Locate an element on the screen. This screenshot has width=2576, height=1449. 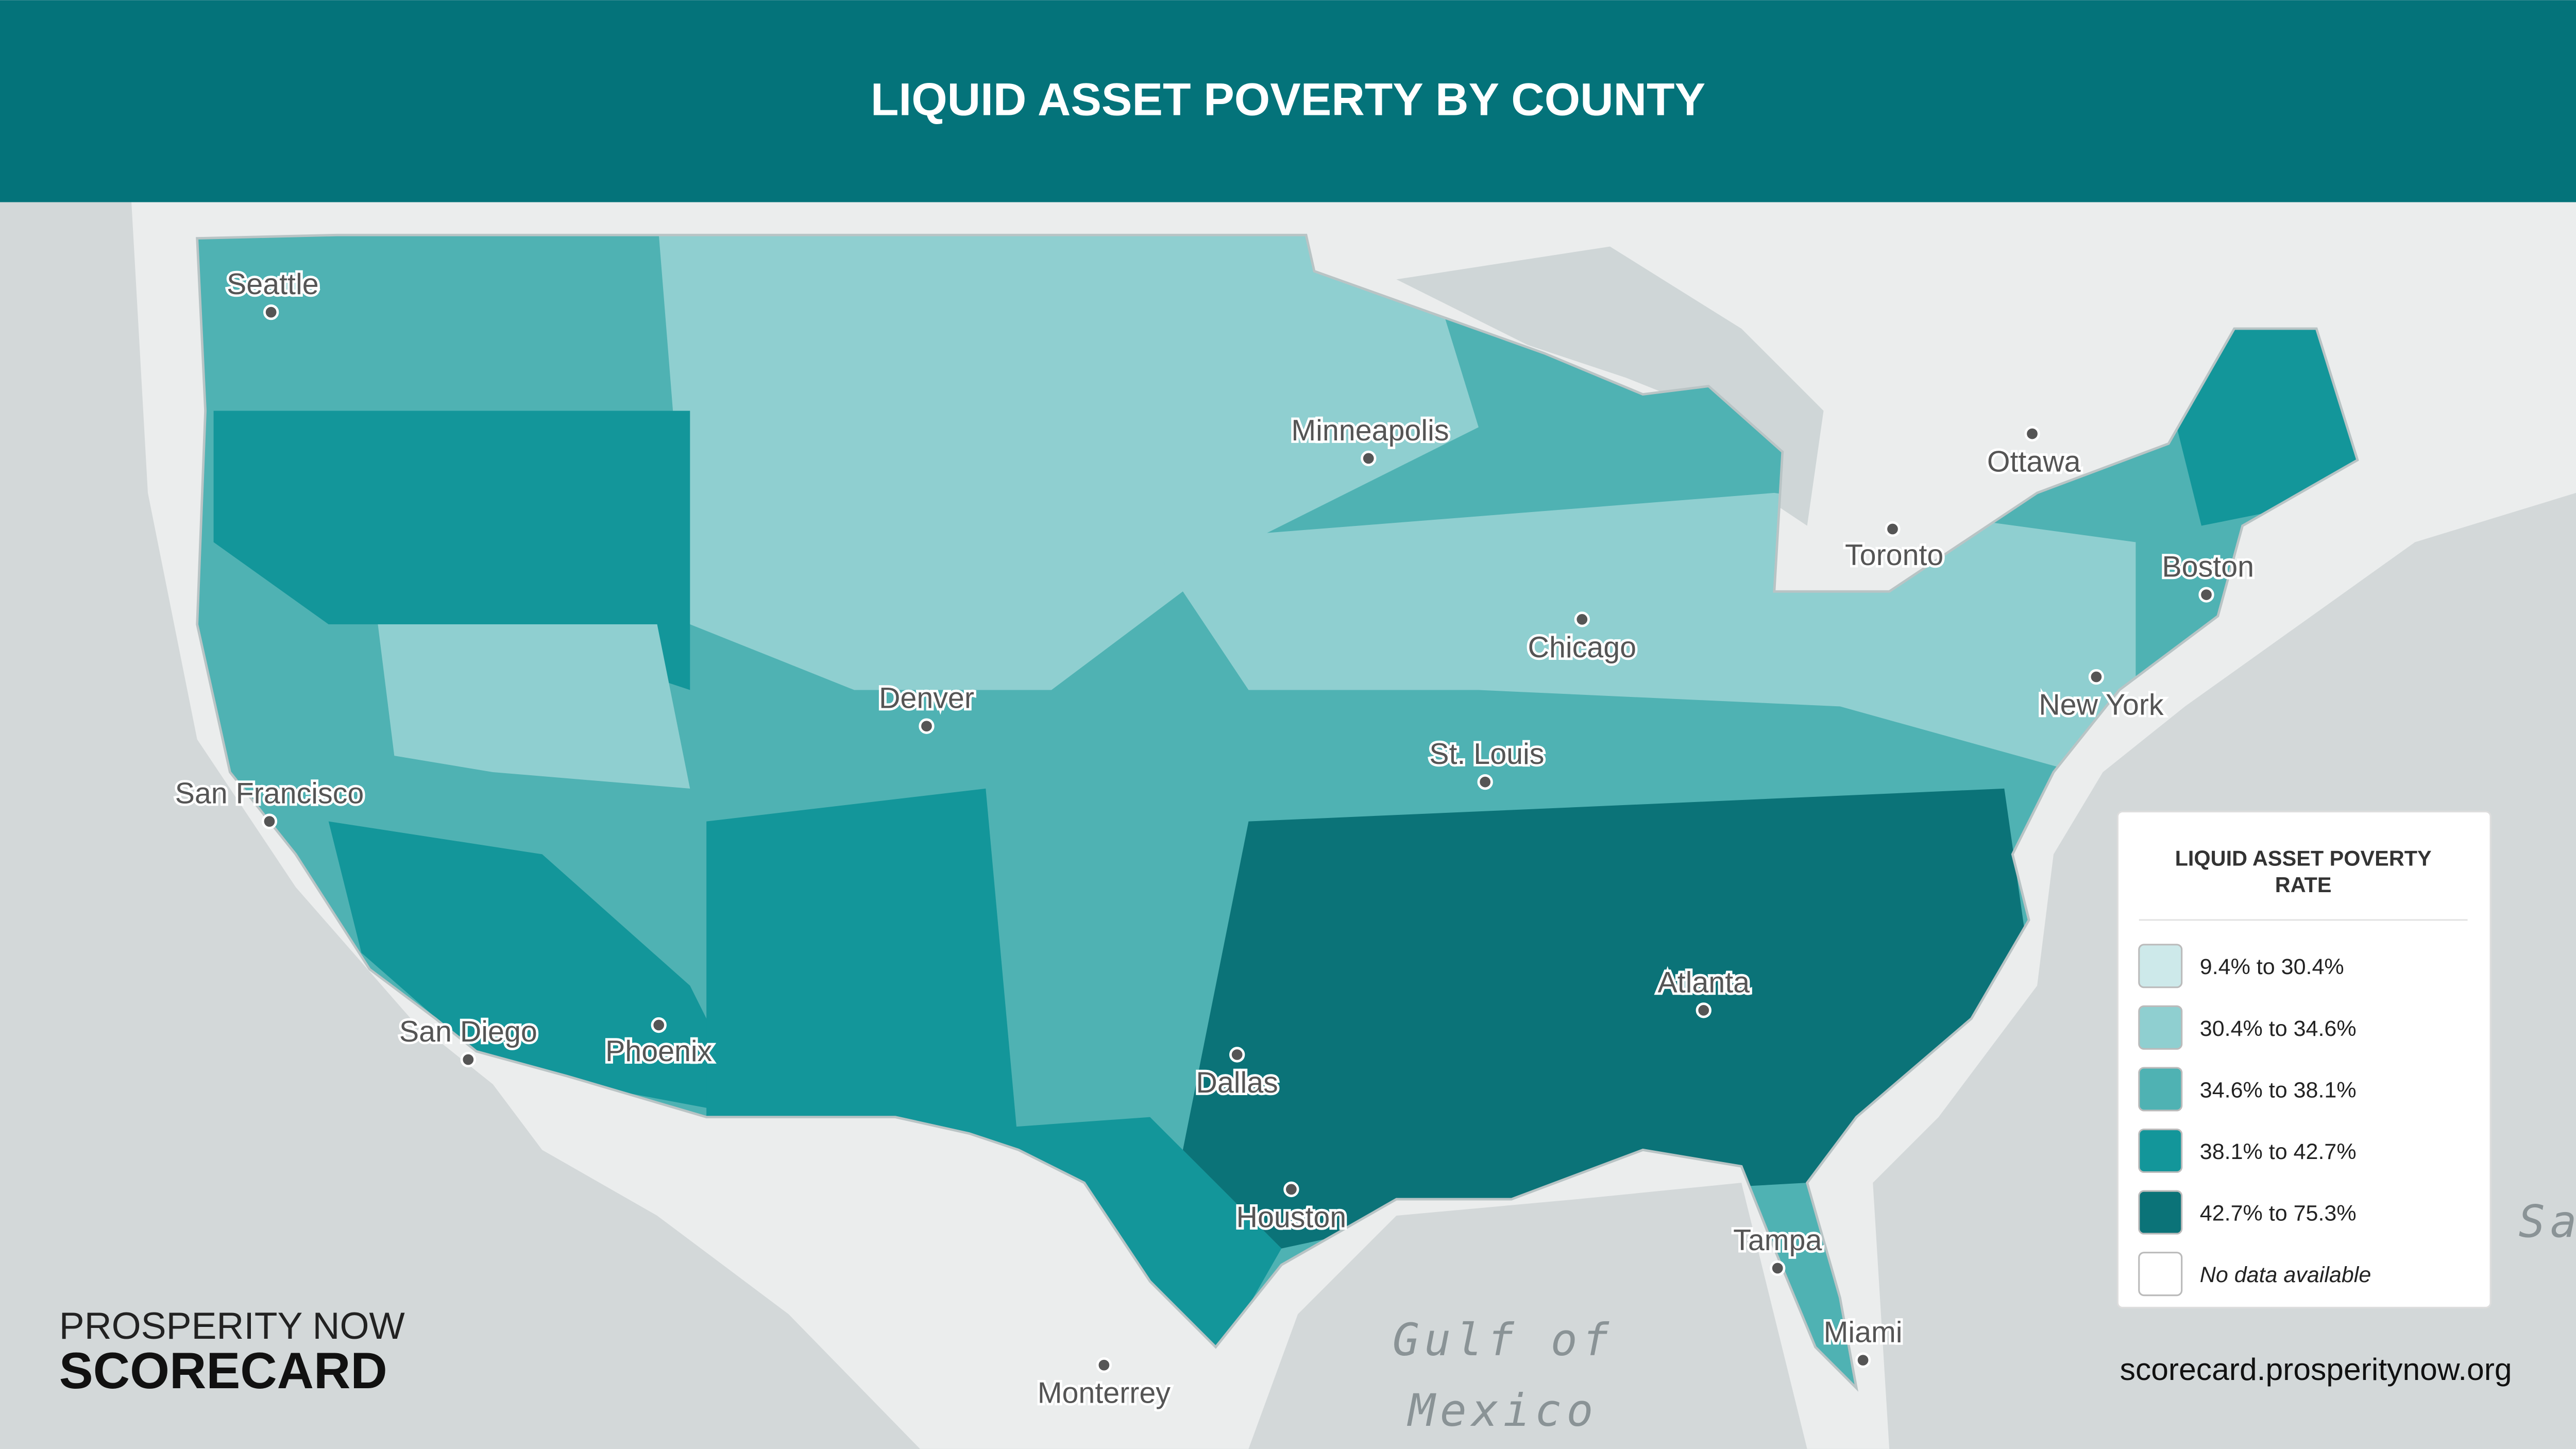
footer-url: scorecard.prosperitynow.org is located at coordinates (2316, 1370).